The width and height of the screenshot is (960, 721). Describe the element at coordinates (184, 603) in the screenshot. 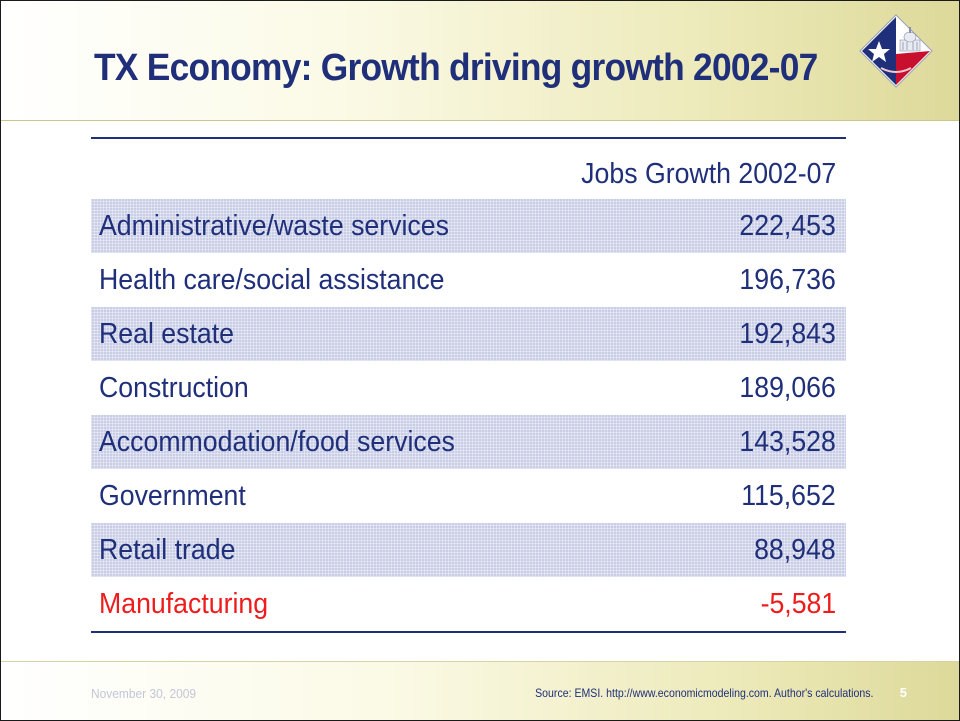

I see `row-label: Manufacturing` at that location.